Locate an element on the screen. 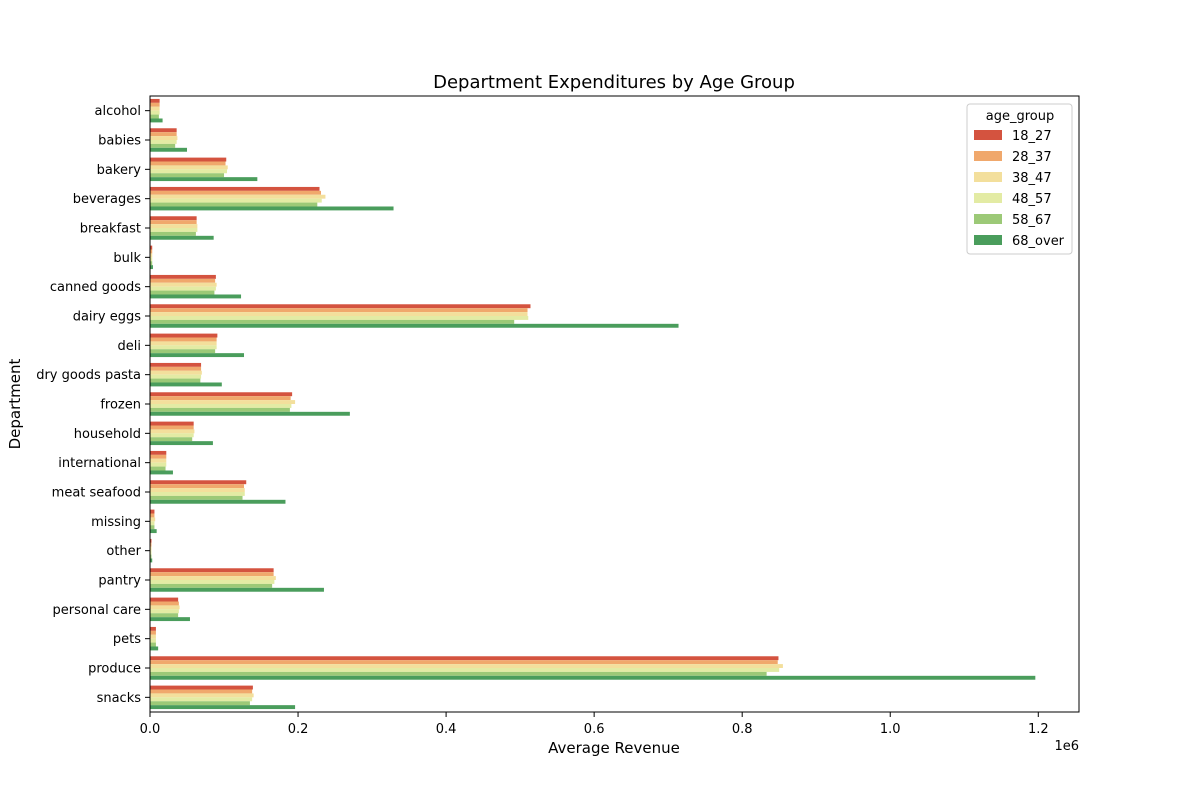 The width and height of the screenshot is (1200, 800). legend-swatch-68-over is located at coordinates (988, 240).